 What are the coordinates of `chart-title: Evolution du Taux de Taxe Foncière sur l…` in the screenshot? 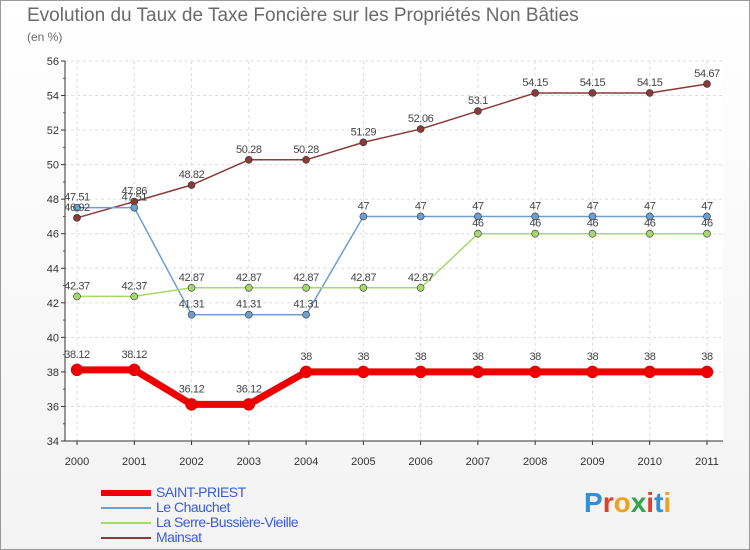 It's located at (303, 15).